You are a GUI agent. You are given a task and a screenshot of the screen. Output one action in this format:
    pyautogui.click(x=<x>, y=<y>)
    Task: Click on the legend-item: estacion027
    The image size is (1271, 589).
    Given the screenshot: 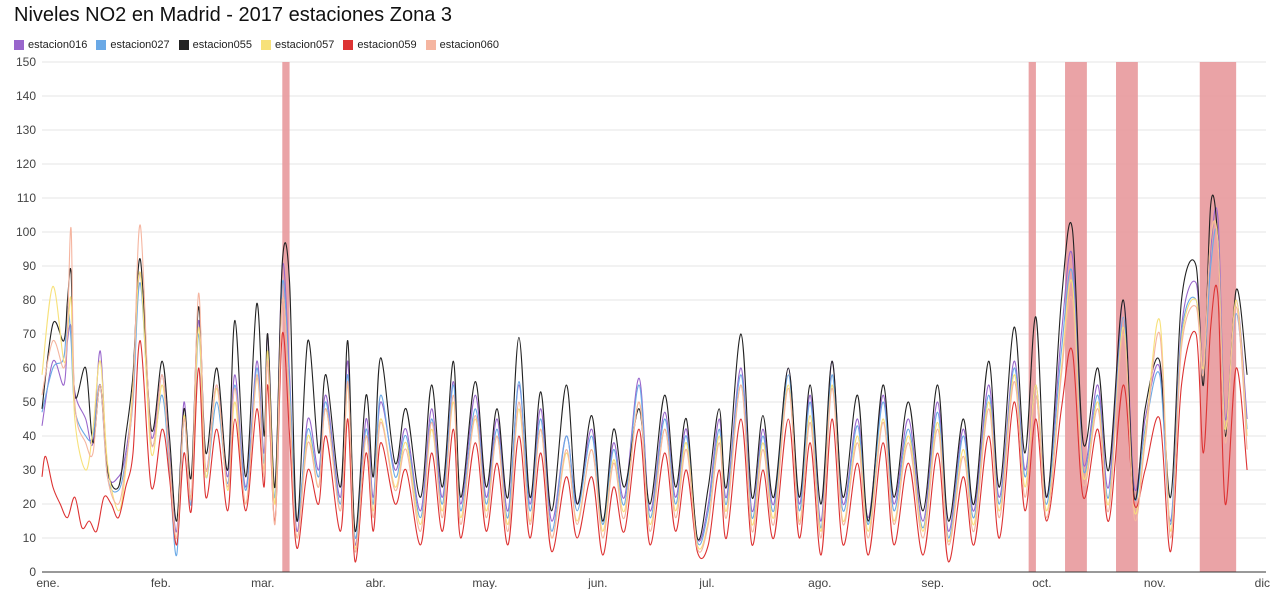 What is the action you would take?
    pyautogui.click(x=133, y=45)
    